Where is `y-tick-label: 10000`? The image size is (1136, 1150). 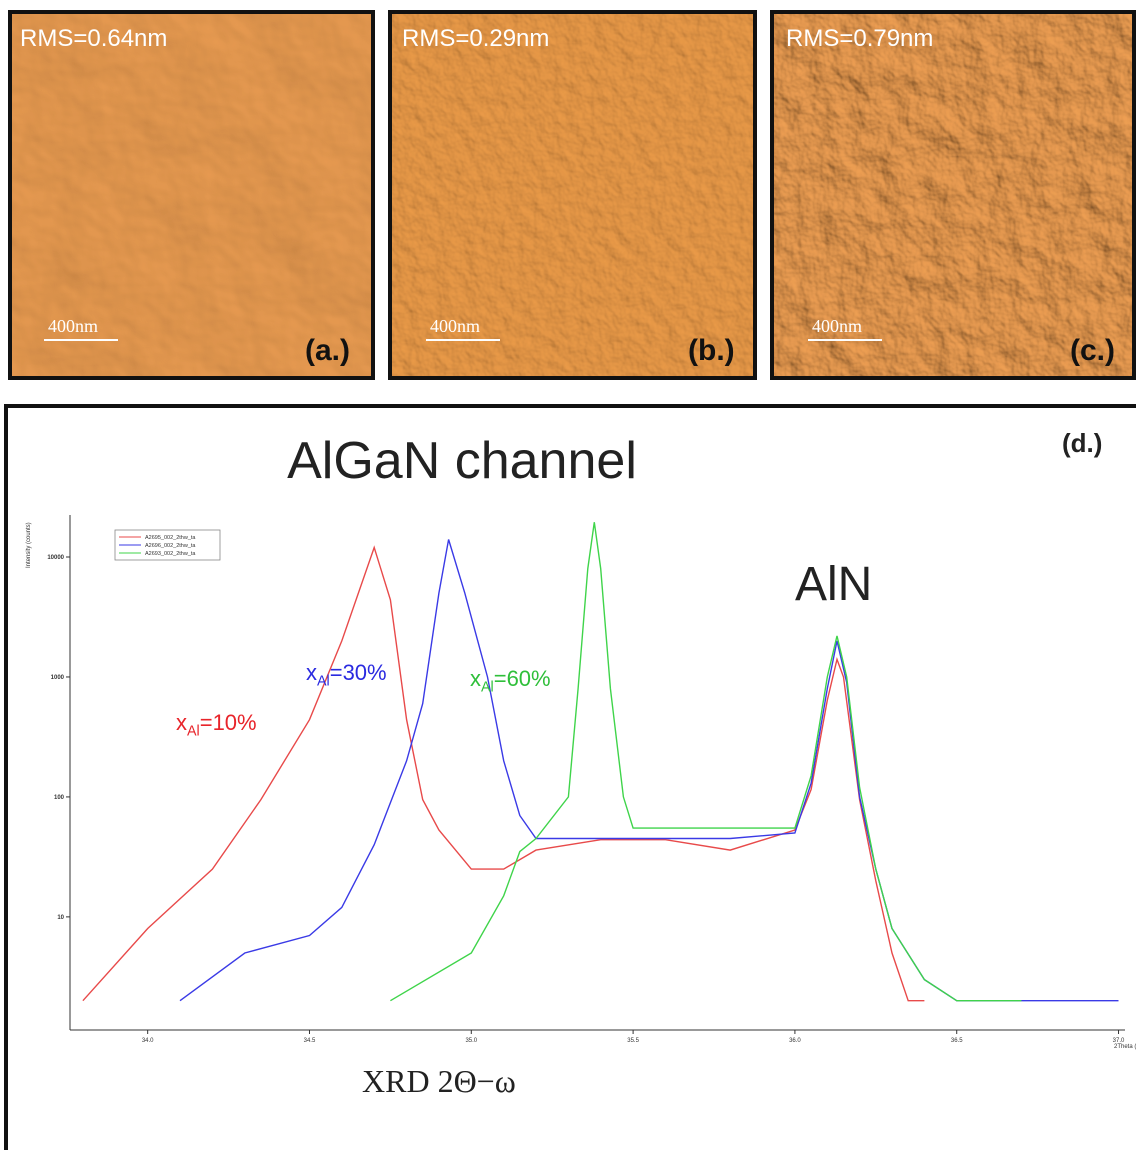 y-tick-label: 10000 is located at coordinates (55, 558).